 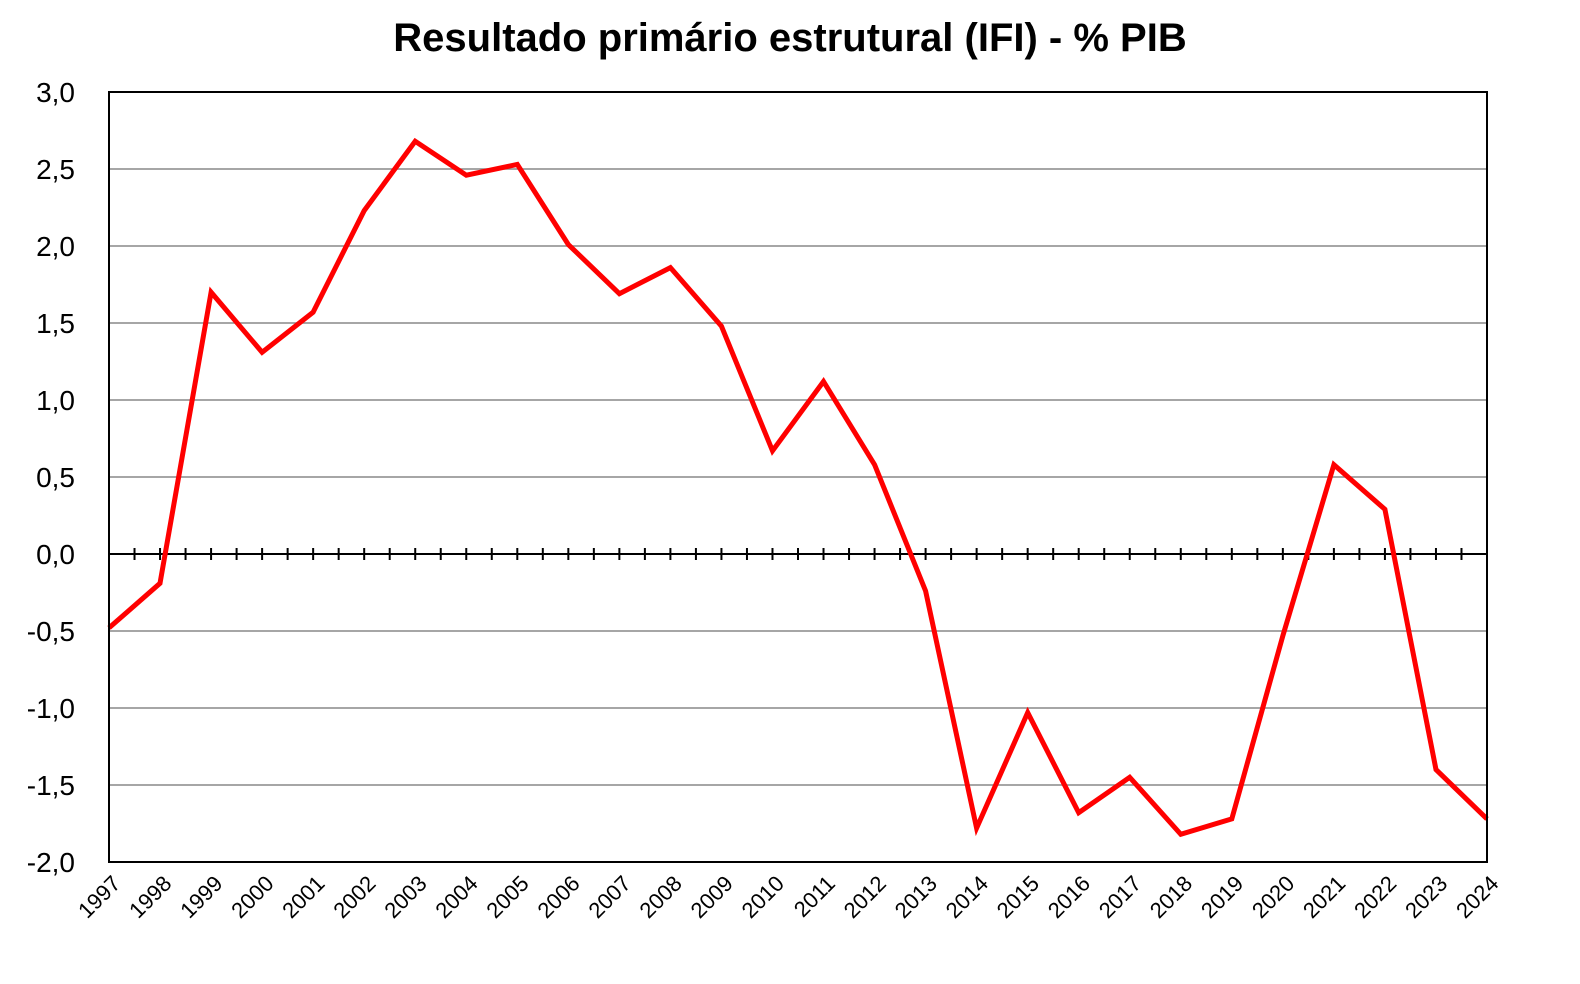 I want to click on x-tick-label: 1999, so click(x=201, y=897).